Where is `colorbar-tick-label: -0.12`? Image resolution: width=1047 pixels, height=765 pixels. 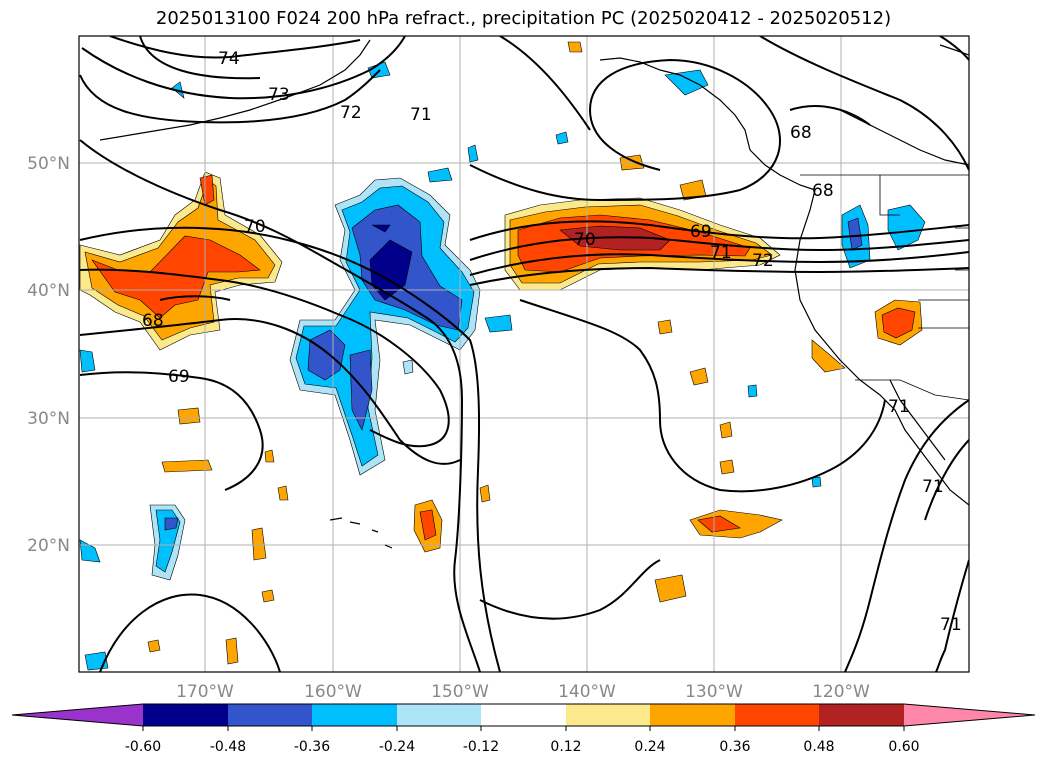 colorbar-tick-label: -0.12 is located at coordinates (481, 747).